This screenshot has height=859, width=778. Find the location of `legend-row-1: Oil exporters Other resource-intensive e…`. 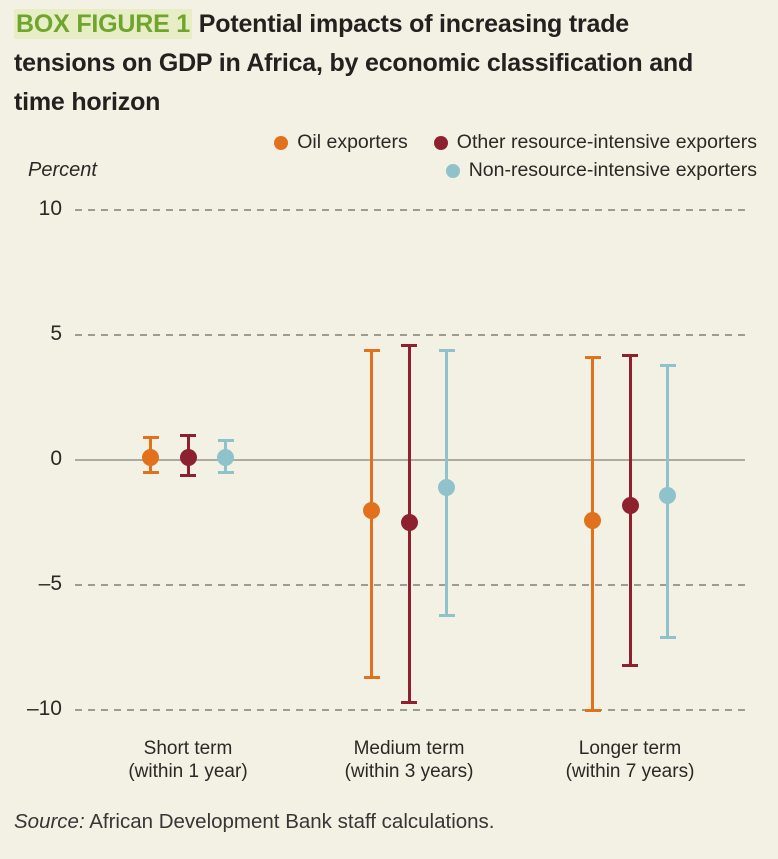

legend-row-1: Oil exporters Other resource-intensive e… is located at coordinates (515, 142).